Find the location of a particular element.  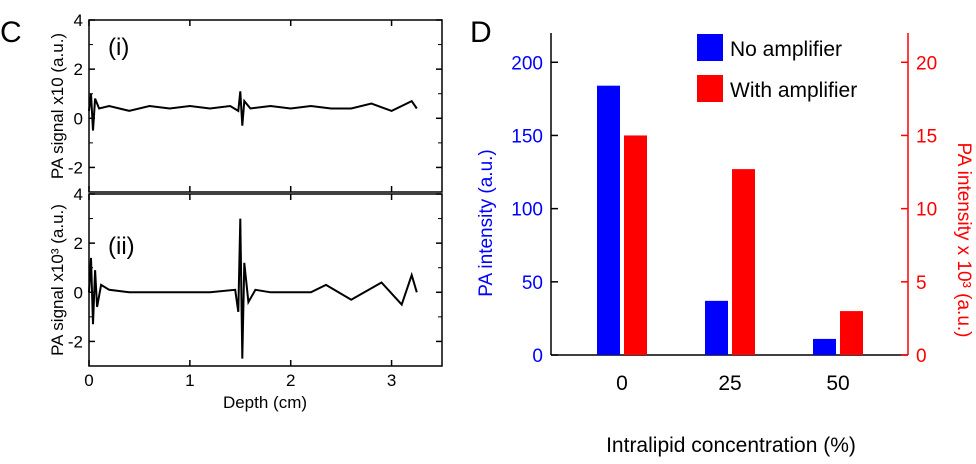

panel-d-left-ytick-label: 150 is located at coordinates (527, 136).